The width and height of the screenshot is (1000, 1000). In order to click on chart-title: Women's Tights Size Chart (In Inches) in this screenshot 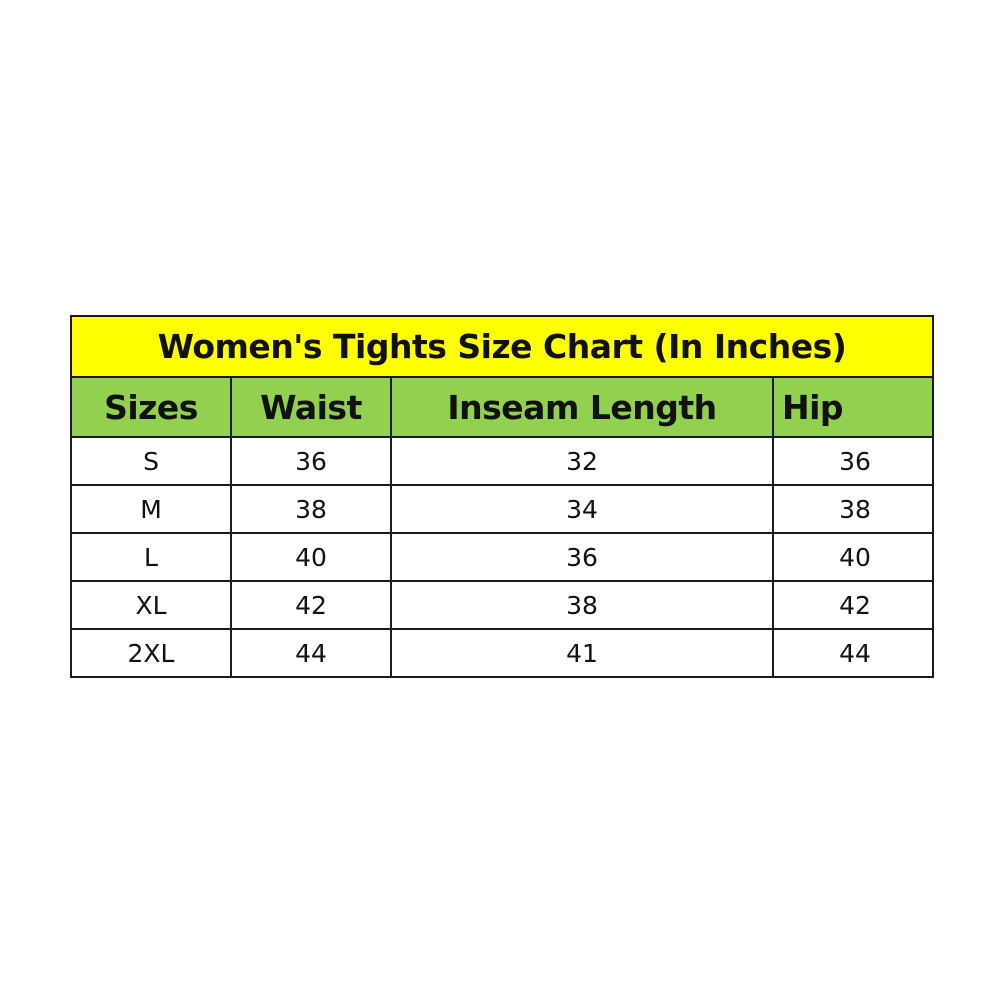, I will do `click(502, 346)`.